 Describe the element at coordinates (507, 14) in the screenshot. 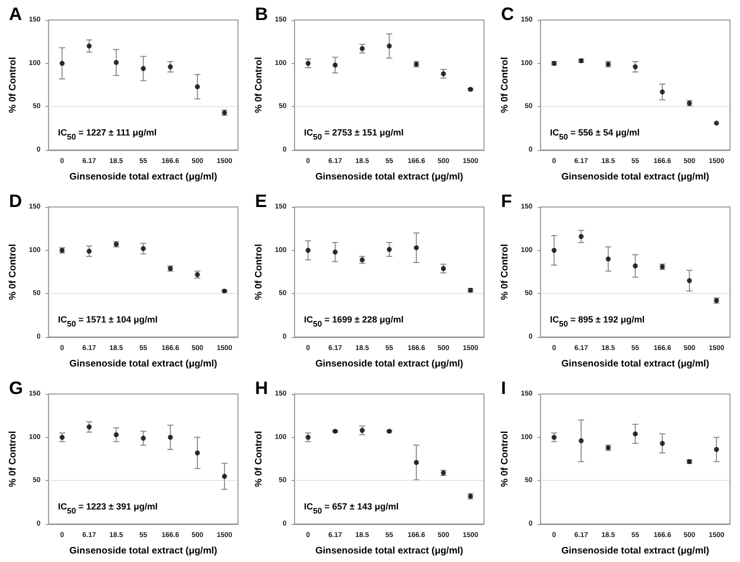

I see `chart-title: C` at that location.